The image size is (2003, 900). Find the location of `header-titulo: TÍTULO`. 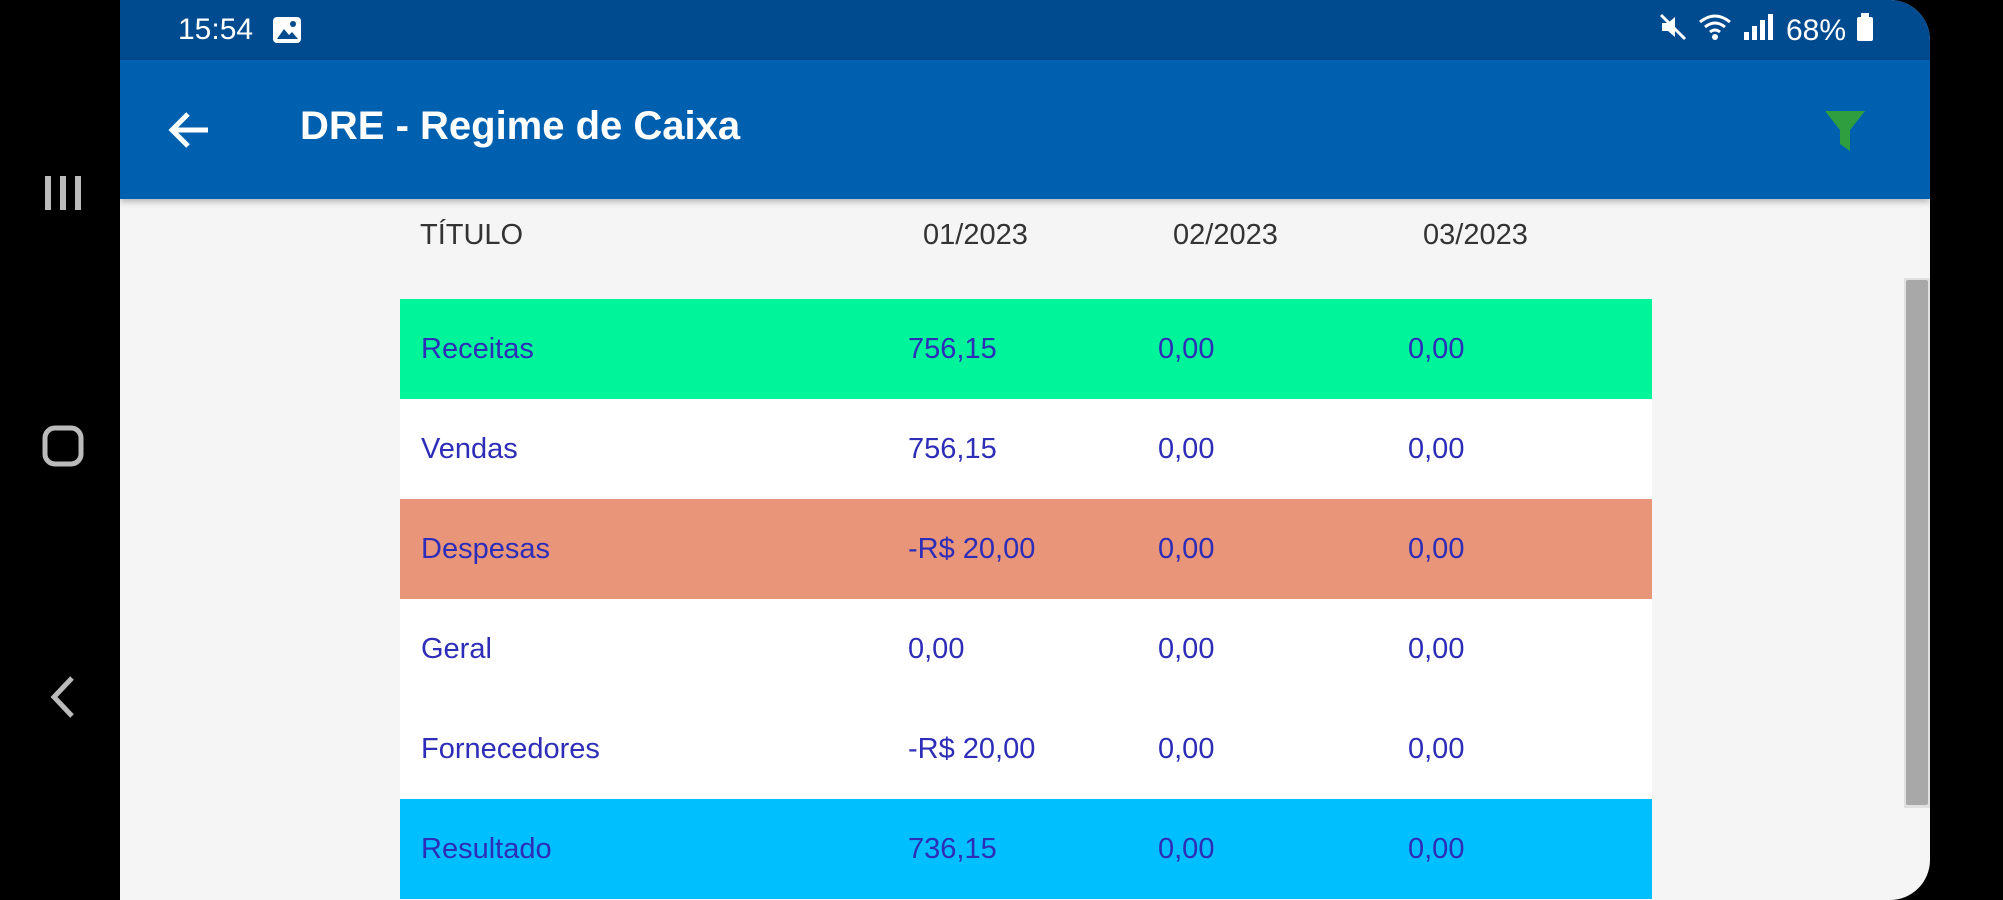

header-titulo: TÍTULO is located at coordinates (472, 235).